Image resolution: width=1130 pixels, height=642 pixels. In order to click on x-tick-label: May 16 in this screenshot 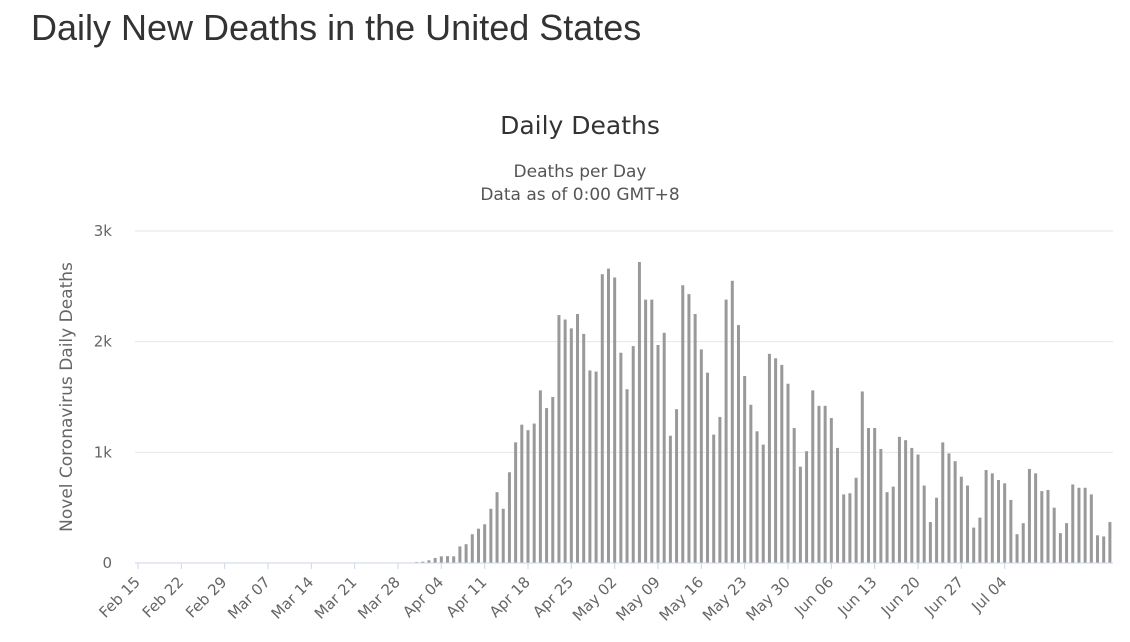, I will do `click(682, 599)`.